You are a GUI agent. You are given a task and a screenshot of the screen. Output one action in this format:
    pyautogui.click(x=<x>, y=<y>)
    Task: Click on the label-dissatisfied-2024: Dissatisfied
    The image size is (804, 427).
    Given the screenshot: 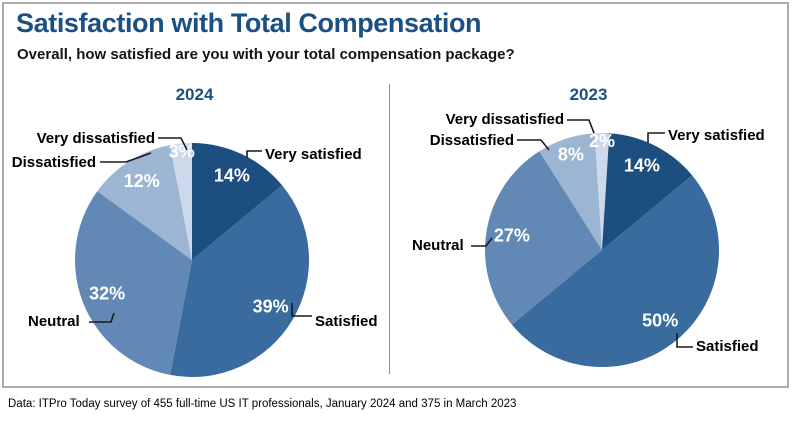 What is the action you would take?
    pyautogui.click(x=53, y=162)
    